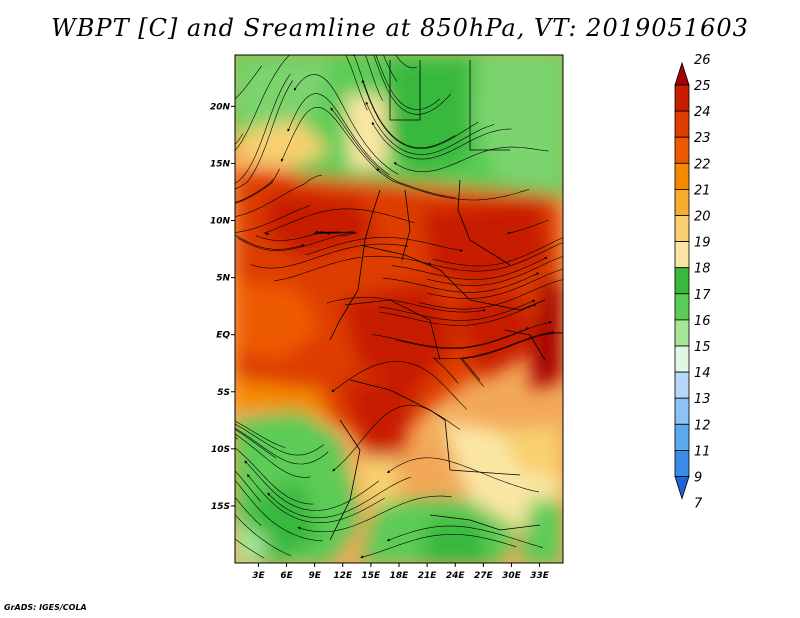 This screenshot has width=800, height=618. Describe the element at coordinates (702, 243) in the screenshot. I see `colorbar-label: 19` at that location.